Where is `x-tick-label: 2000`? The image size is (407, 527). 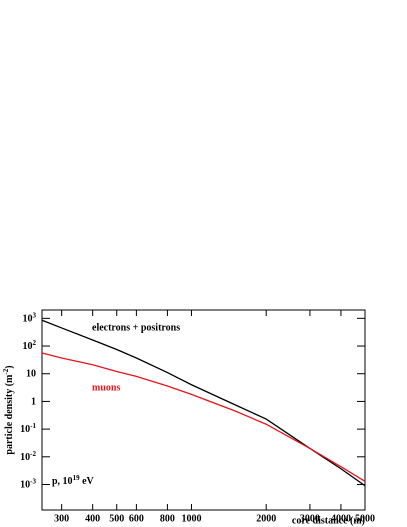 x-tick-label: 2000 is located at coordinates (266, 518).